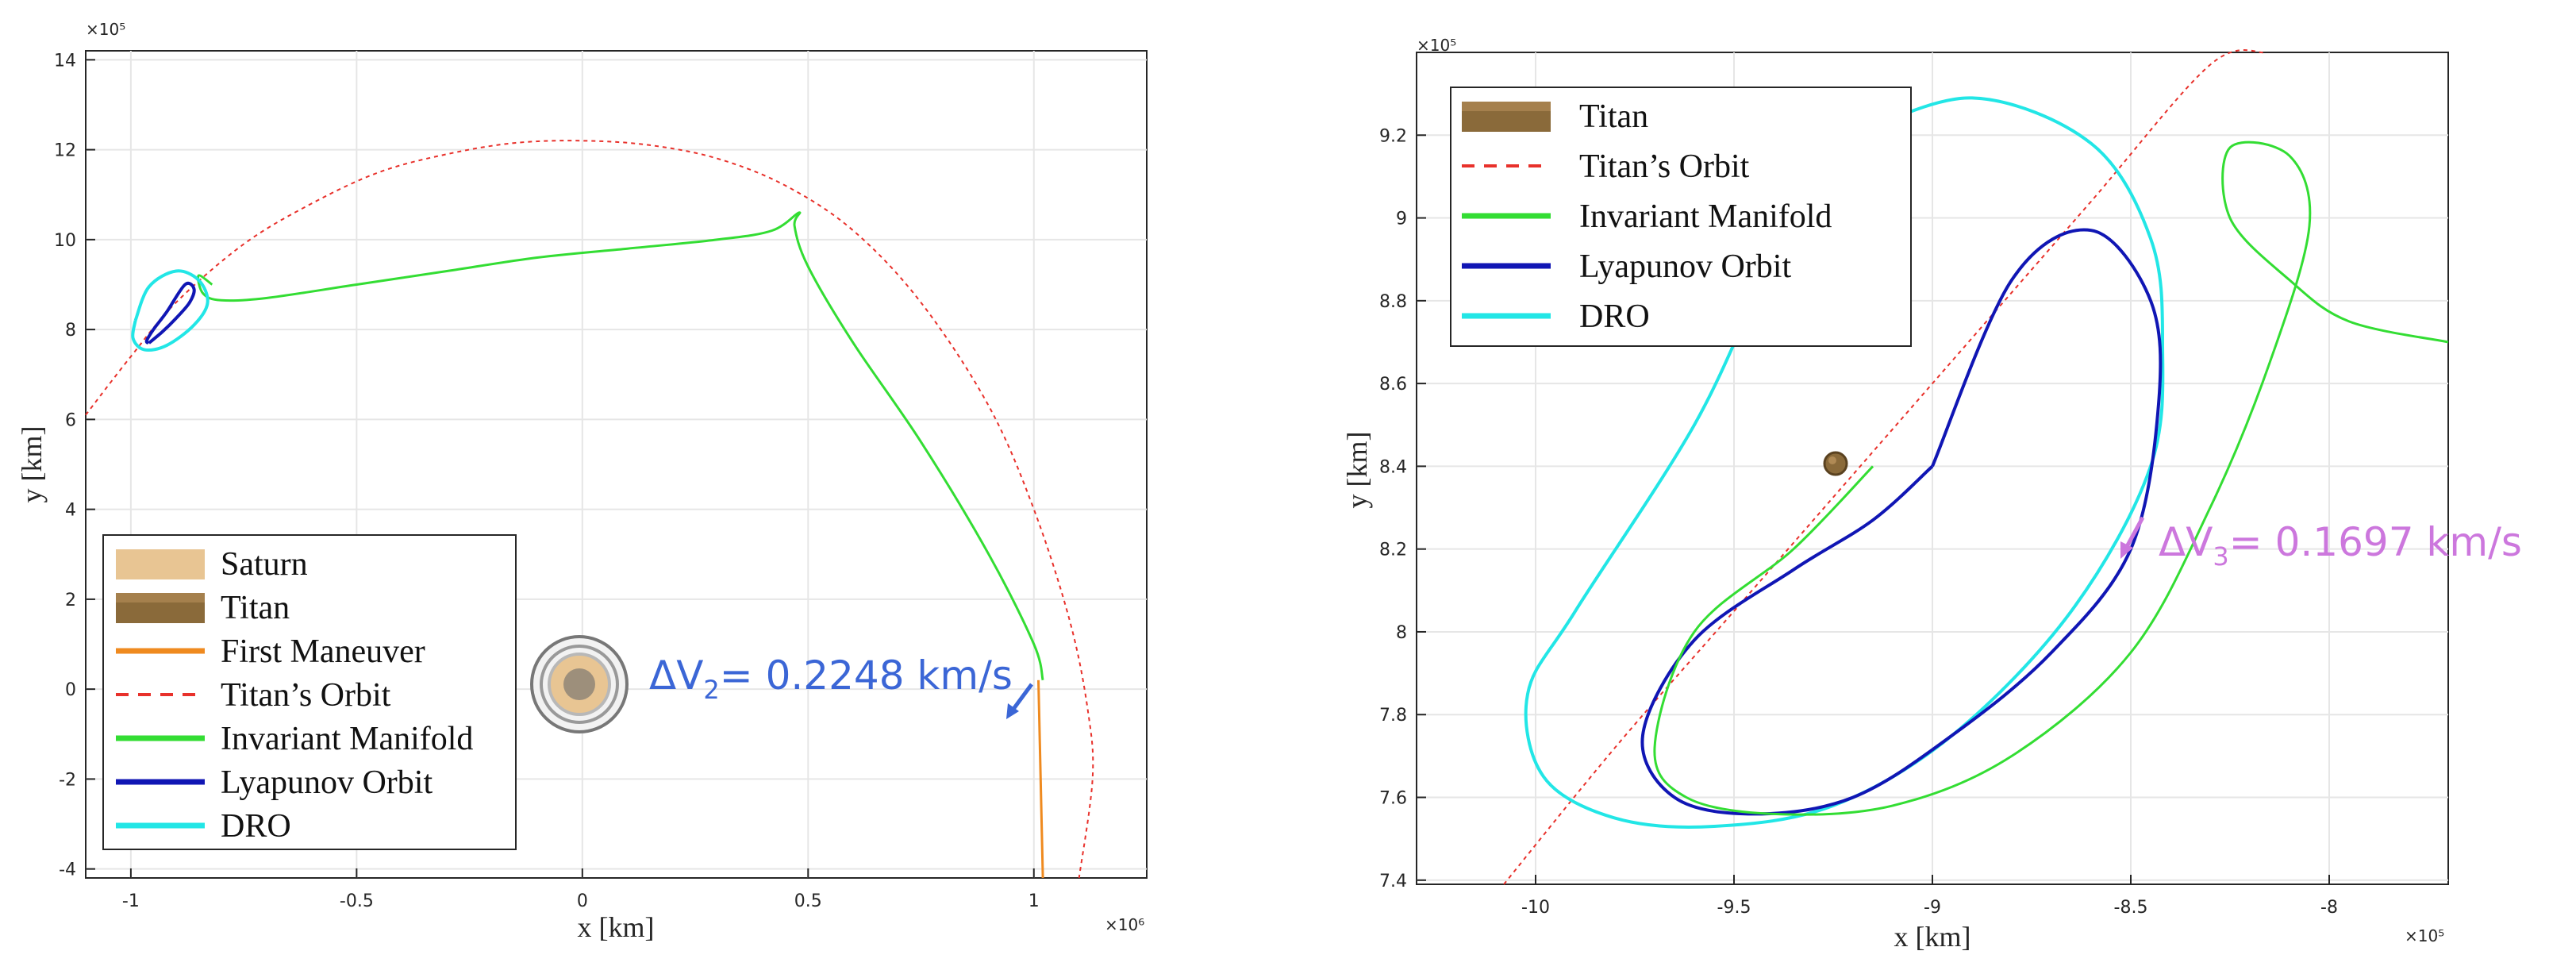 This screenshot has width=2576, height=974. I want to click on left-legend-label-lyapunov-orbit: Lyapunov Orbit, so click(327, 782).